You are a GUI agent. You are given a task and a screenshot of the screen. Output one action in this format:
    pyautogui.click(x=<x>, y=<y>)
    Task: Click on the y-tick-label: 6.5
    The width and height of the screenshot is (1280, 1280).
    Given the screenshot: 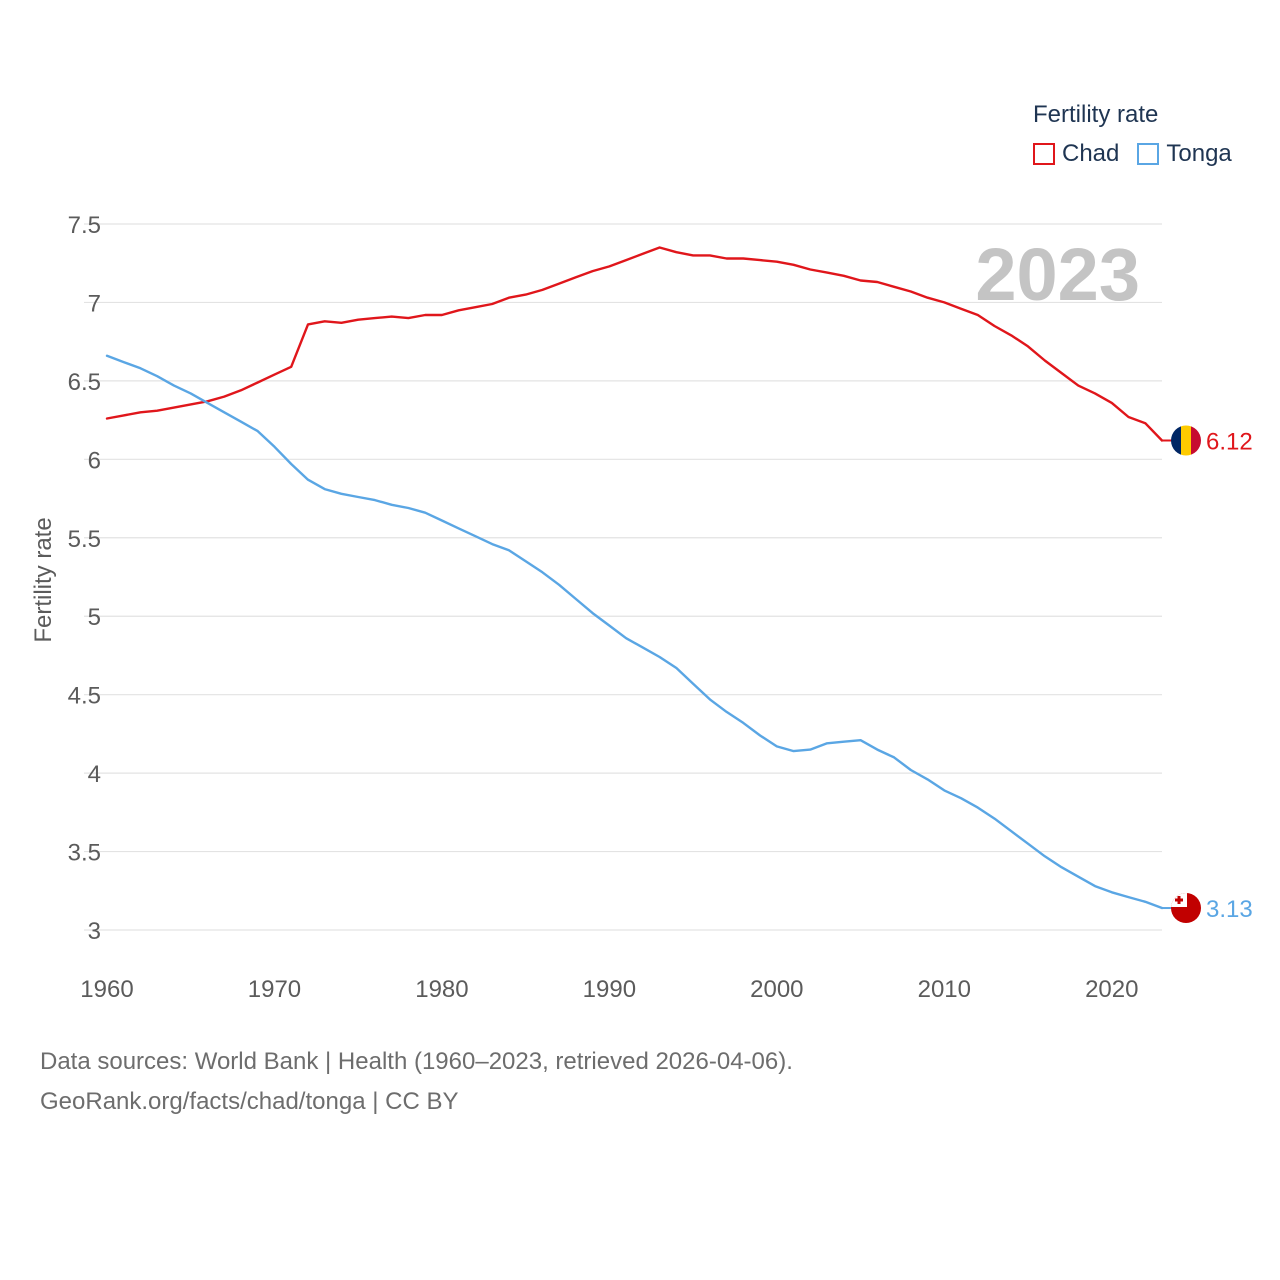 What is the action you would take?
    pyautogui.click(x=84, y=382)
    